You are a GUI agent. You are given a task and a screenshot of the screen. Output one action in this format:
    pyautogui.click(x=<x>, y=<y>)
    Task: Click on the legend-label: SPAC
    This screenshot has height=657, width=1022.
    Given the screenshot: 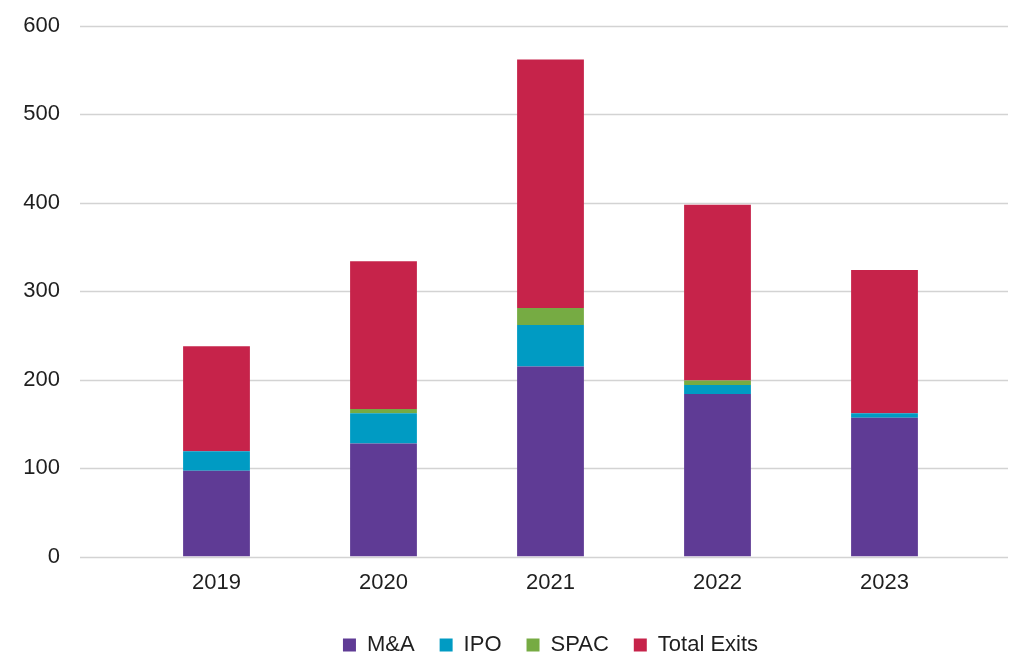 What is the action you would take?
    pyautogui.click(x=579, y=644)
    